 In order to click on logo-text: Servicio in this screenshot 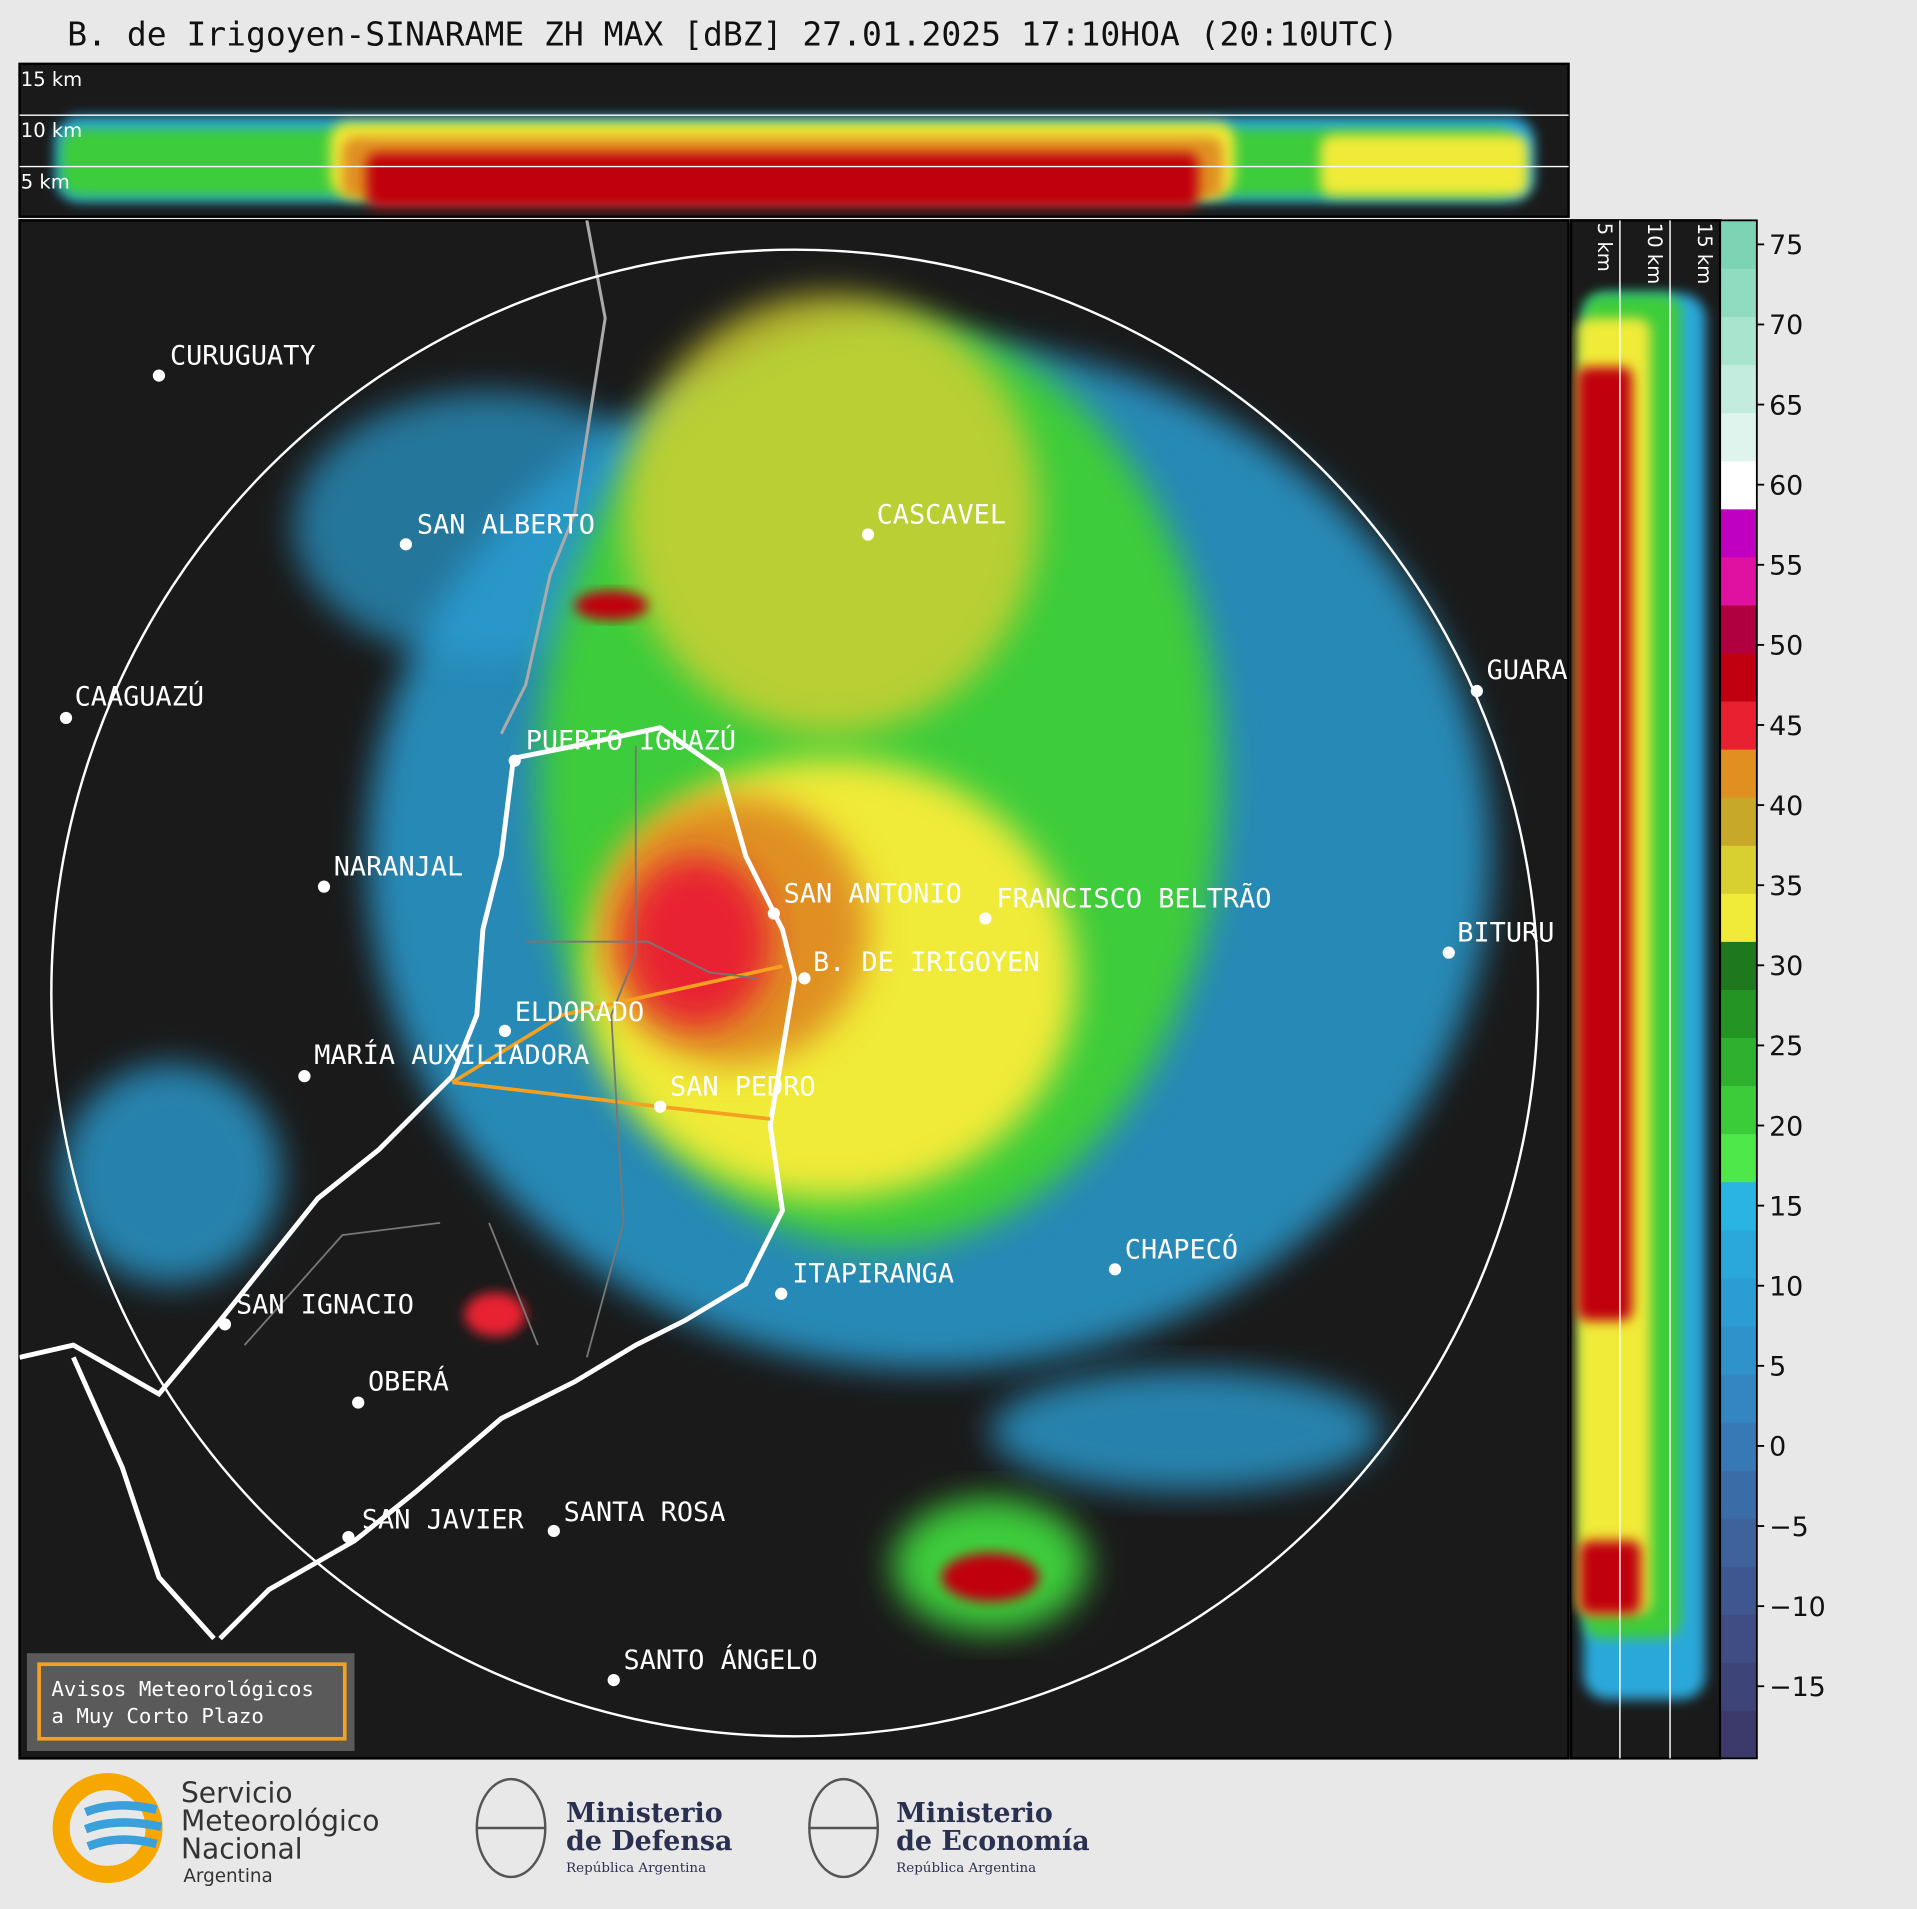, I will do `click(237, 1792)`.